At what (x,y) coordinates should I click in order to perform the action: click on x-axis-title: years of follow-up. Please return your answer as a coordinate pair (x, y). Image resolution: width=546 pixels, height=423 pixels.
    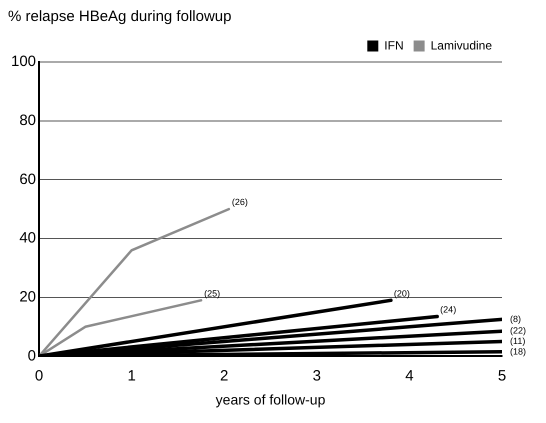
    Looking at the image, I should click on (271, 399).